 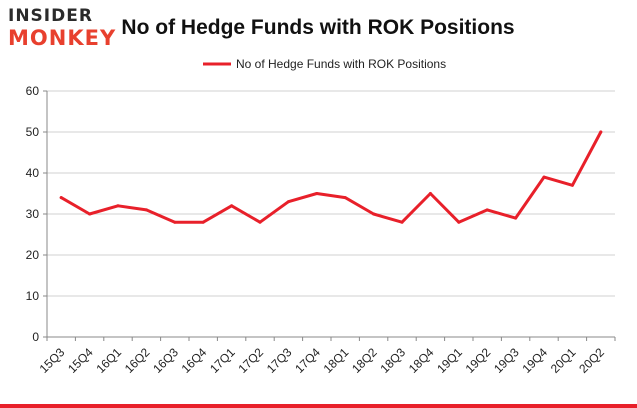 What do you see at coordinates (35, 337) in the screenshot?
I see `y-tick-label: 0` at bounding box center [35, 337].